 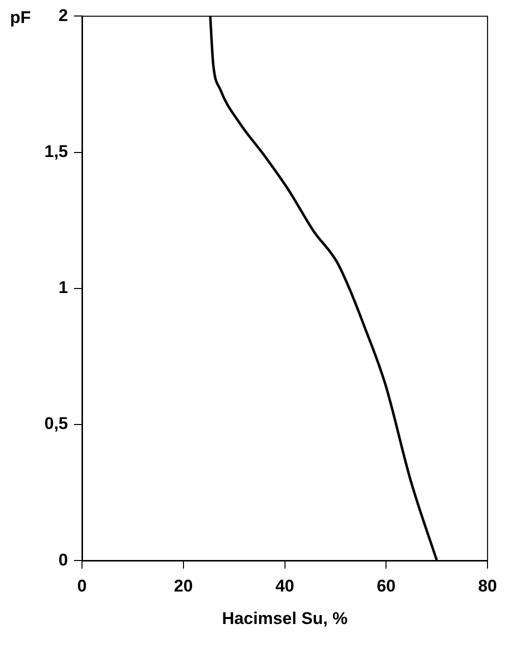 What do you see at coordinates (63, 15) in the screenshot?
I see `y-tick-label: 2` at bounding box center [63, 15].